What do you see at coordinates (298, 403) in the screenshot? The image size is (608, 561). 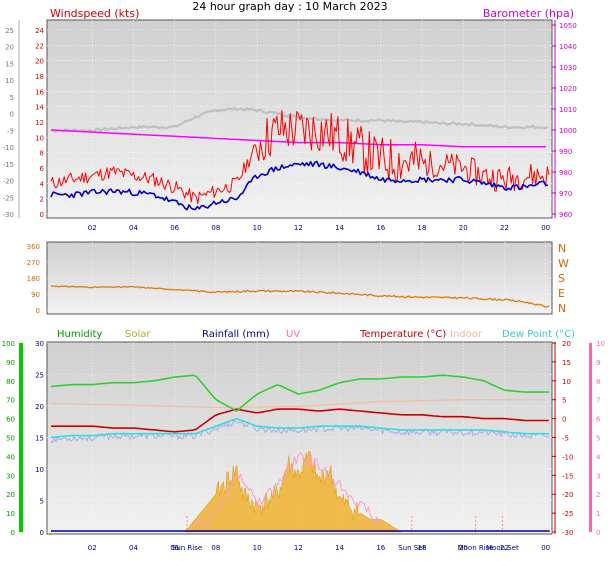 I see `indoor-line` at bounding box center [298, 403].